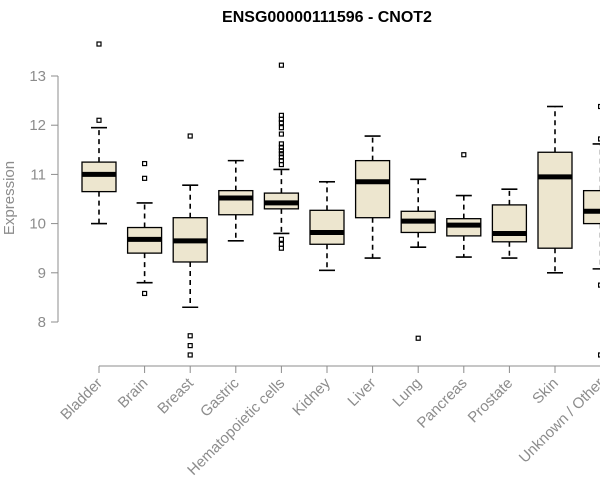 This screenshot has height=500, width=600. Describe the element at coordinates (9, 198) in the screenshot. I see `y-axis-label: Expression` at that location.